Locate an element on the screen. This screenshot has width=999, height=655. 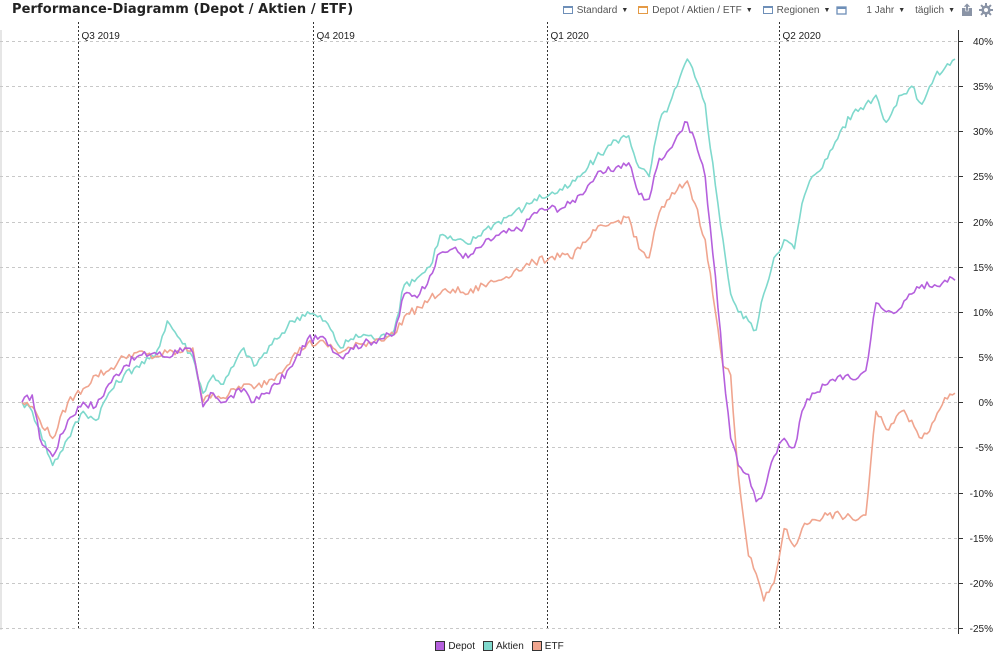
settings-icon is located at coordinates (986, 10).